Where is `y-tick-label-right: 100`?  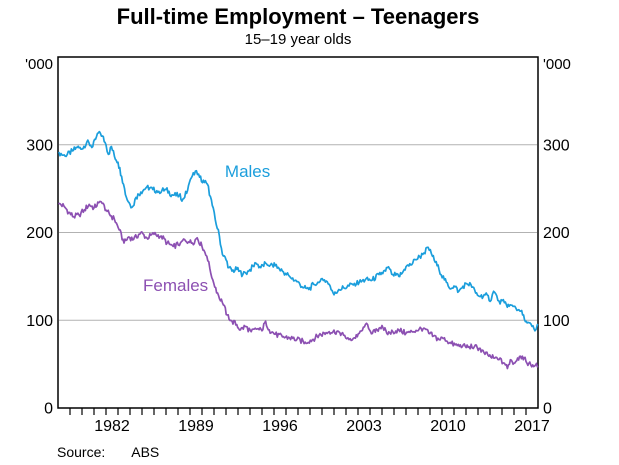
y-tick-label-right: 100 is located at coordinates (556, 321).